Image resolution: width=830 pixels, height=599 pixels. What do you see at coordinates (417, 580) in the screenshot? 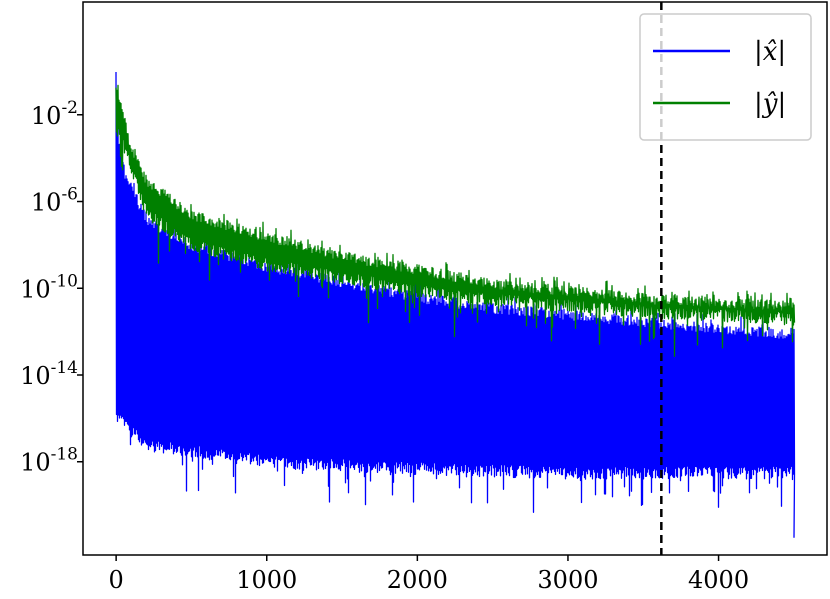
I see `x-tick-label: 2000` at bounding box center [417, 580].